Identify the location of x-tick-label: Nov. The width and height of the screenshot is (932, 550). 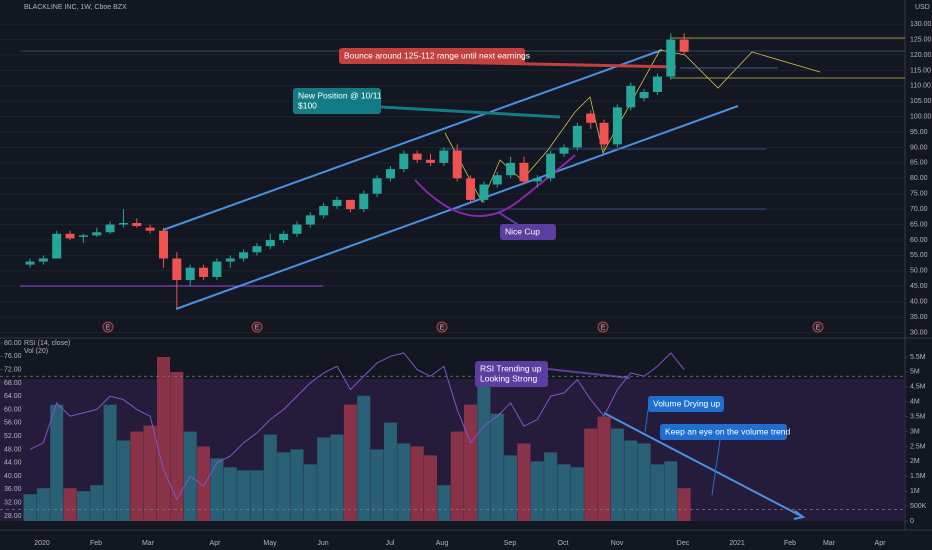
(617, 543).